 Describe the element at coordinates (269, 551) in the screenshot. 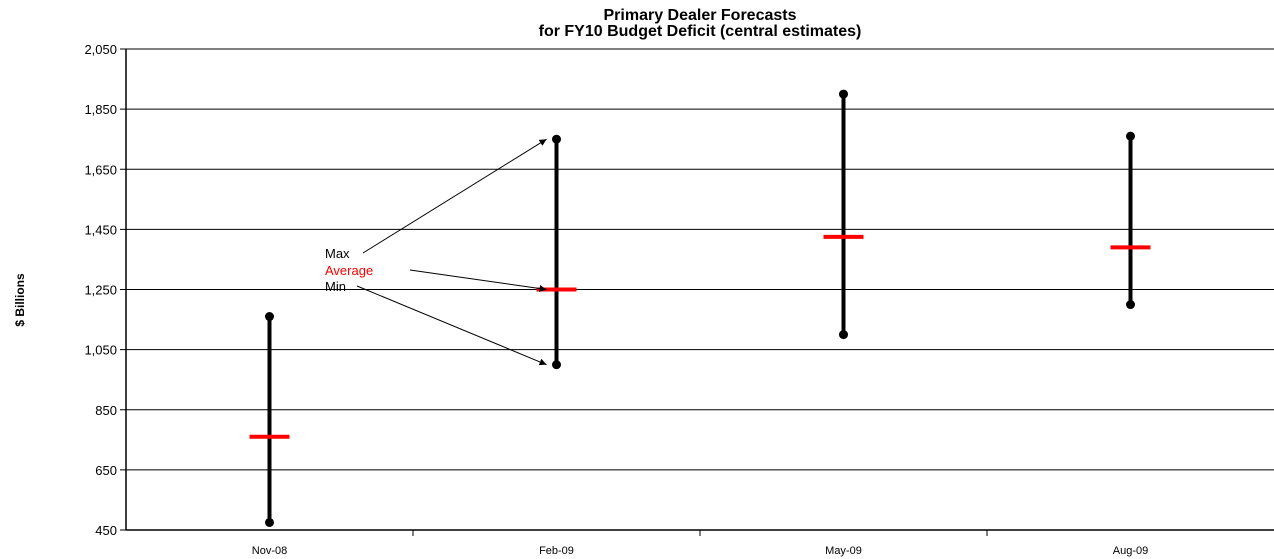

I see `x-tick-label: Nov-08` at that location.